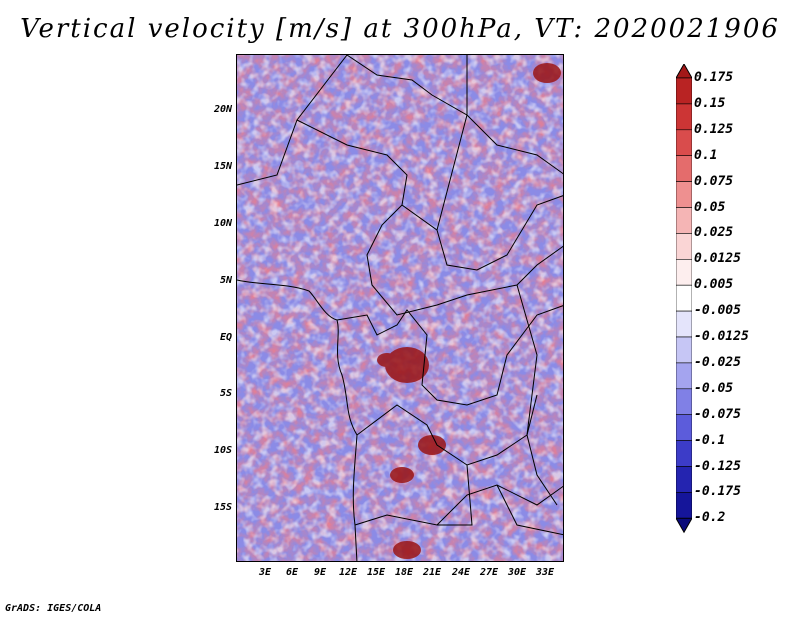 The width and height of the screenshot is (800, 618). I want to click on colorbar-label: 0.175, so click(714, 77).